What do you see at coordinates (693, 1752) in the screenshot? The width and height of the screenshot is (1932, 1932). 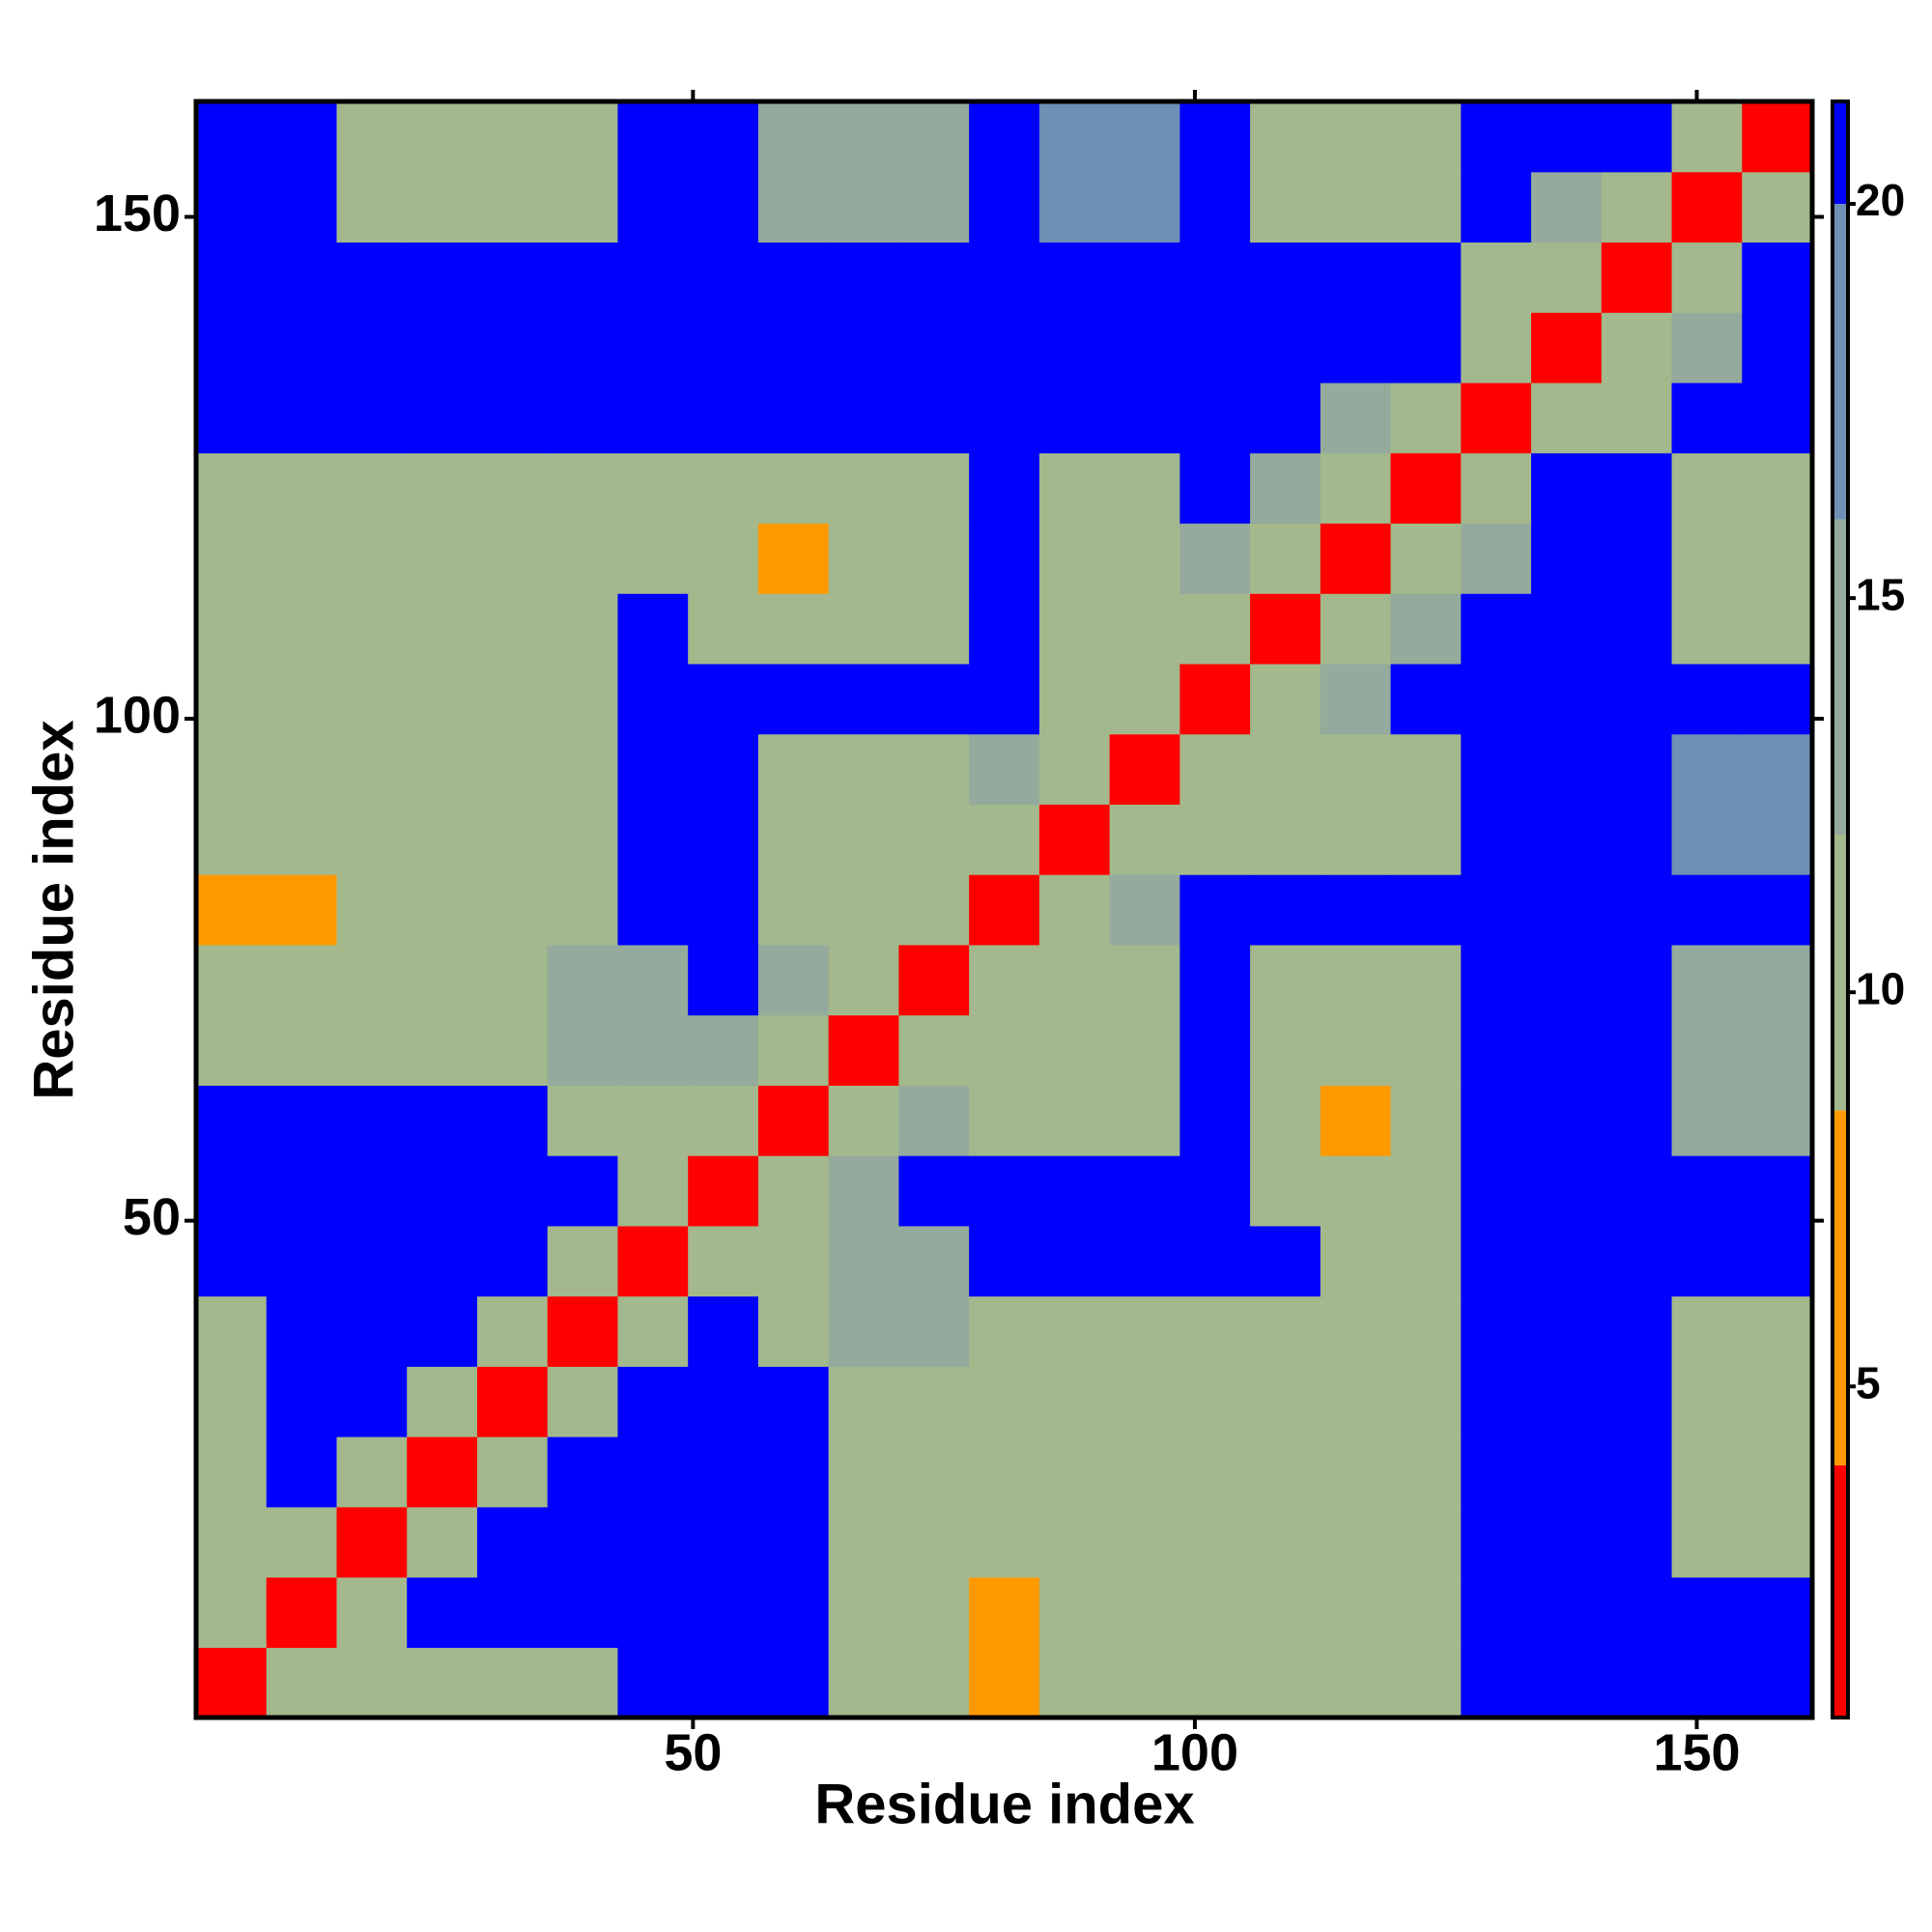 I see `x-tick-label: 50` at bounding box center [693, 1752].